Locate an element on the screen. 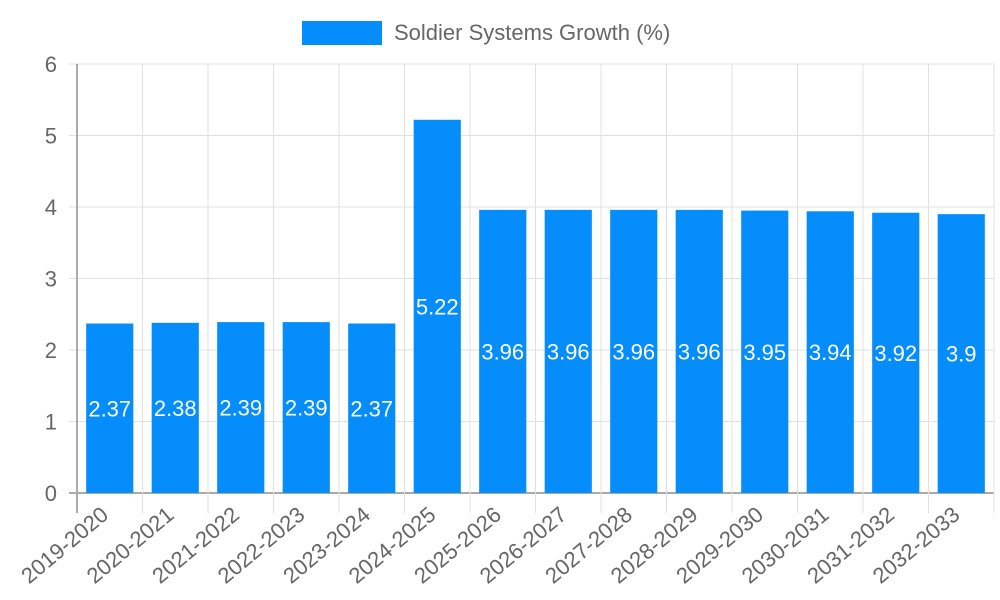 This screenshot has width=1000, height=600. bar-value-label: 2.38 is located at coordinates (175, 408).